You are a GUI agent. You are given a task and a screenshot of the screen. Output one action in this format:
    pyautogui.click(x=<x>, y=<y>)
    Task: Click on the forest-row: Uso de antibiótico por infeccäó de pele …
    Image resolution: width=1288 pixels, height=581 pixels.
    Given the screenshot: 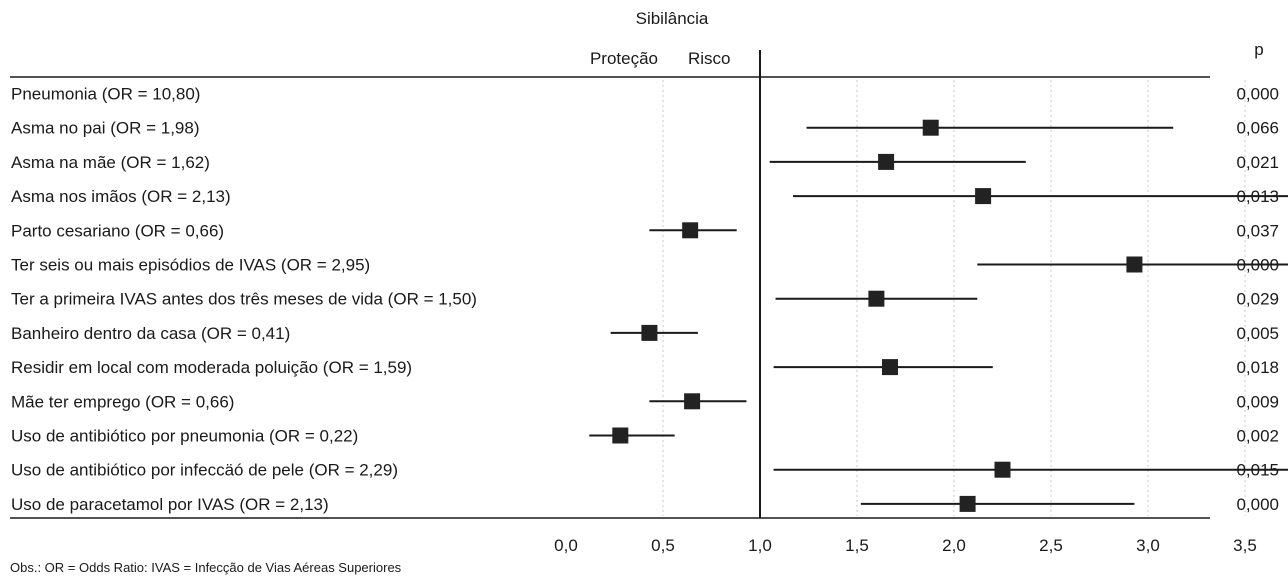 What is the action you would take?
    pyautogui.click(x=649, y=470)
    